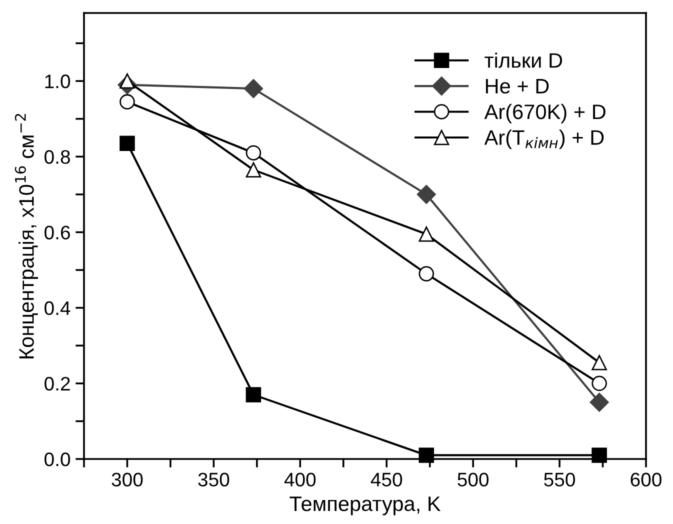 The width and height of the screenshot is (673, 524). I want to click on legend-label: Ar(T$_{кімн}$) + D, so click(544, 140).